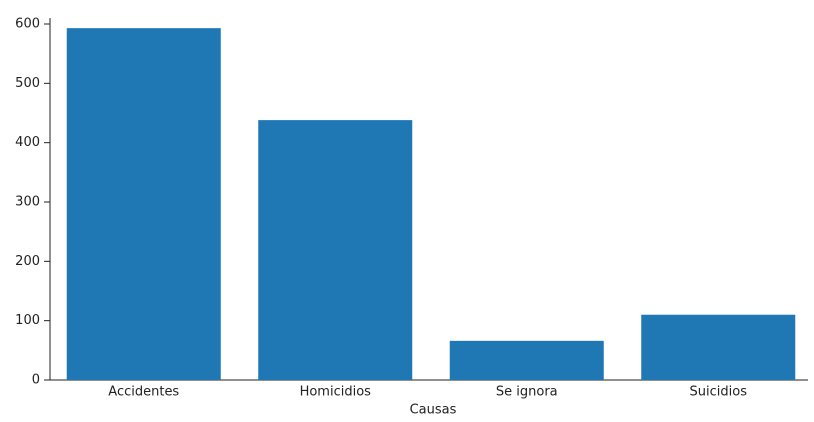  I want to click on x-tick-label: Homicidios, so click(336, 392).